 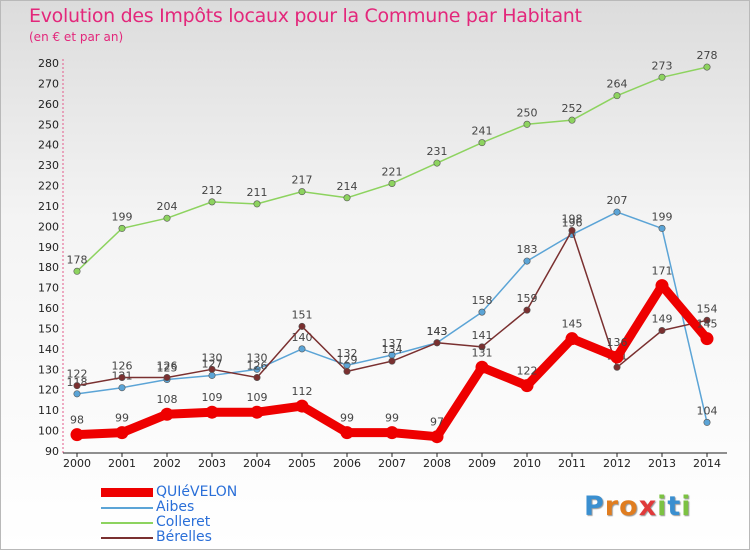 What do you see at coordinates (76, 37) in the screenshot?
I see `chart-subtitle: (en € et par an)` at bounding box center [76, 37].